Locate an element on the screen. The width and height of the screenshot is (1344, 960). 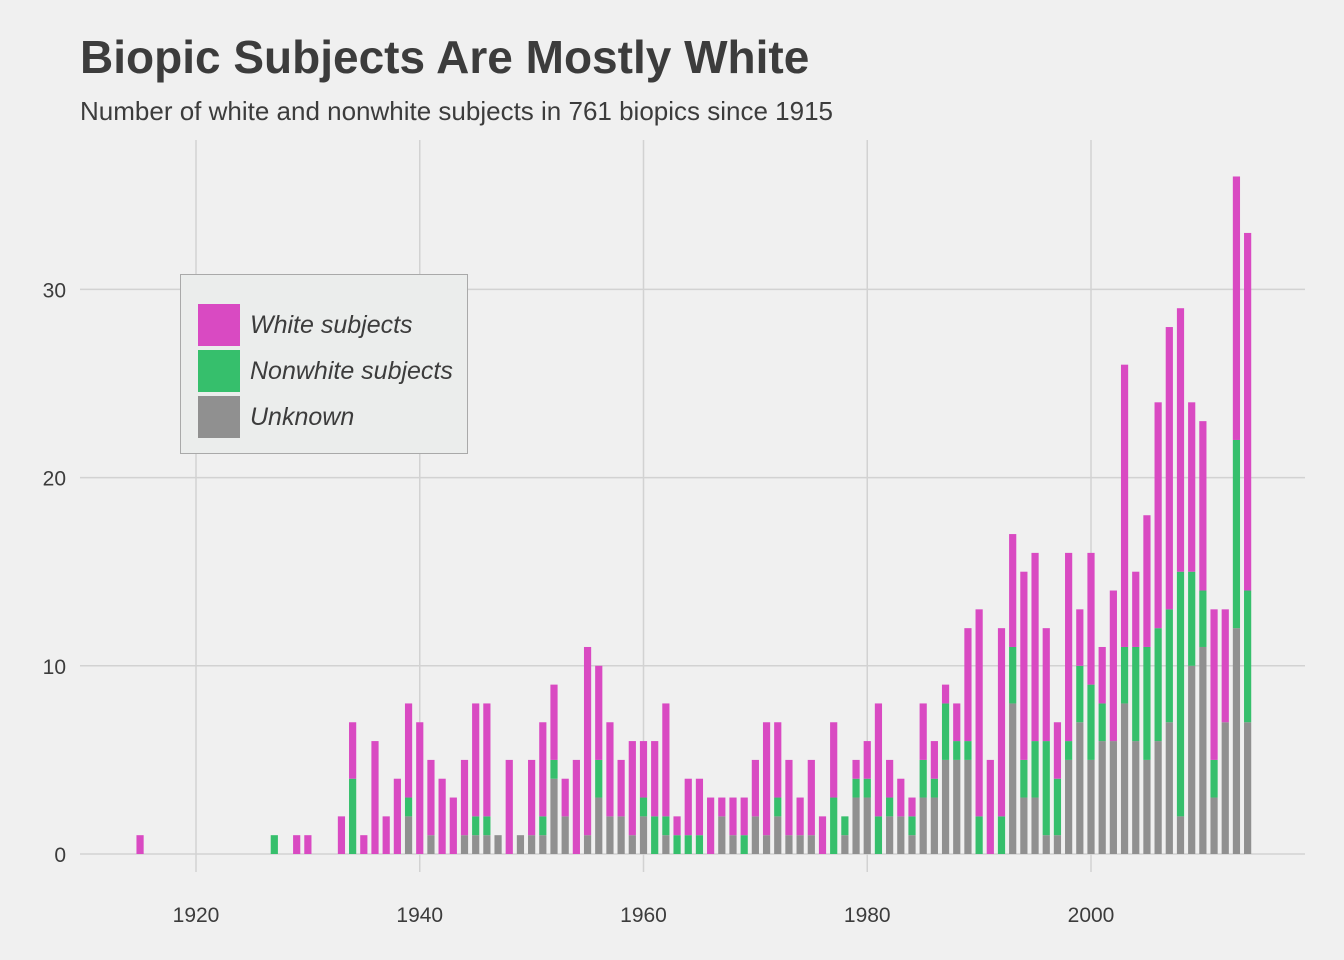
y-tick-label: 10 is located at coordinates (54, 667).